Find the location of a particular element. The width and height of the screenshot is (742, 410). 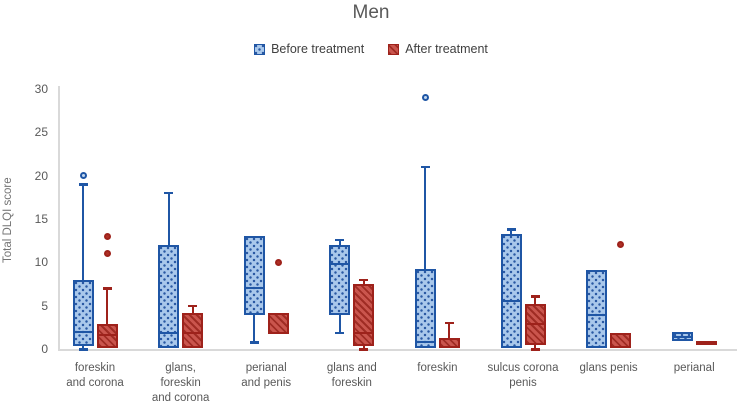

x-category-label: perianal is located at coordinates (694, 368).